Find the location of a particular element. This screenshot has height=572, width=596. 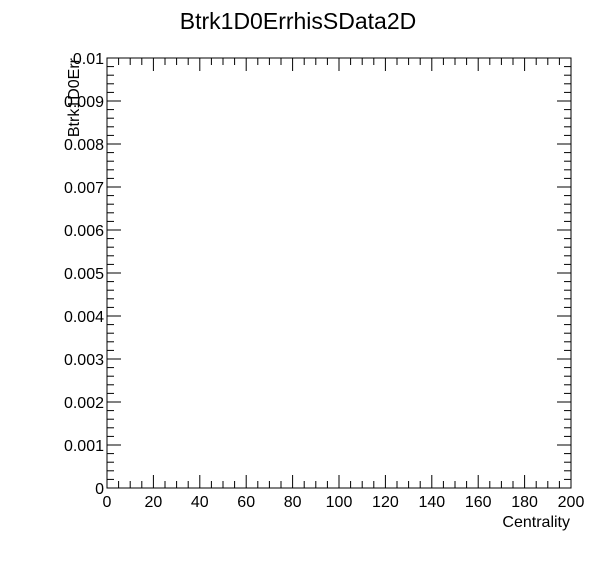

y-tick-label: 0.005 is located at coordinates (84, 274).